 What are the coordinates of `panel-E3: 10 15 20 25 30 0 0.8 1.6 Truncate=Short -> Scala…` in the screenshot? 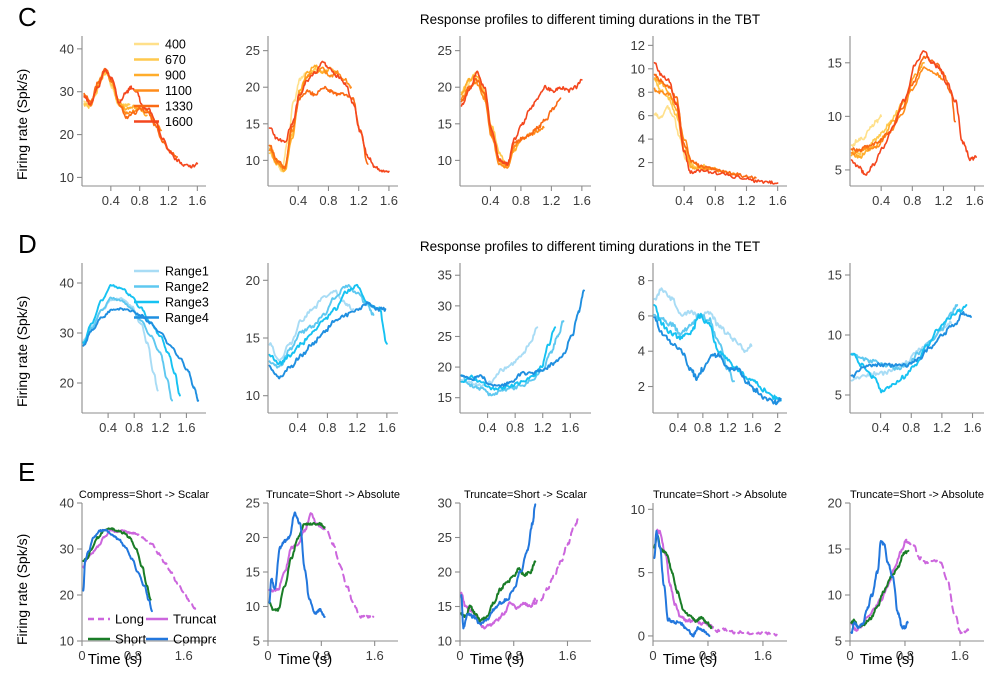 It's located at (510, 578).